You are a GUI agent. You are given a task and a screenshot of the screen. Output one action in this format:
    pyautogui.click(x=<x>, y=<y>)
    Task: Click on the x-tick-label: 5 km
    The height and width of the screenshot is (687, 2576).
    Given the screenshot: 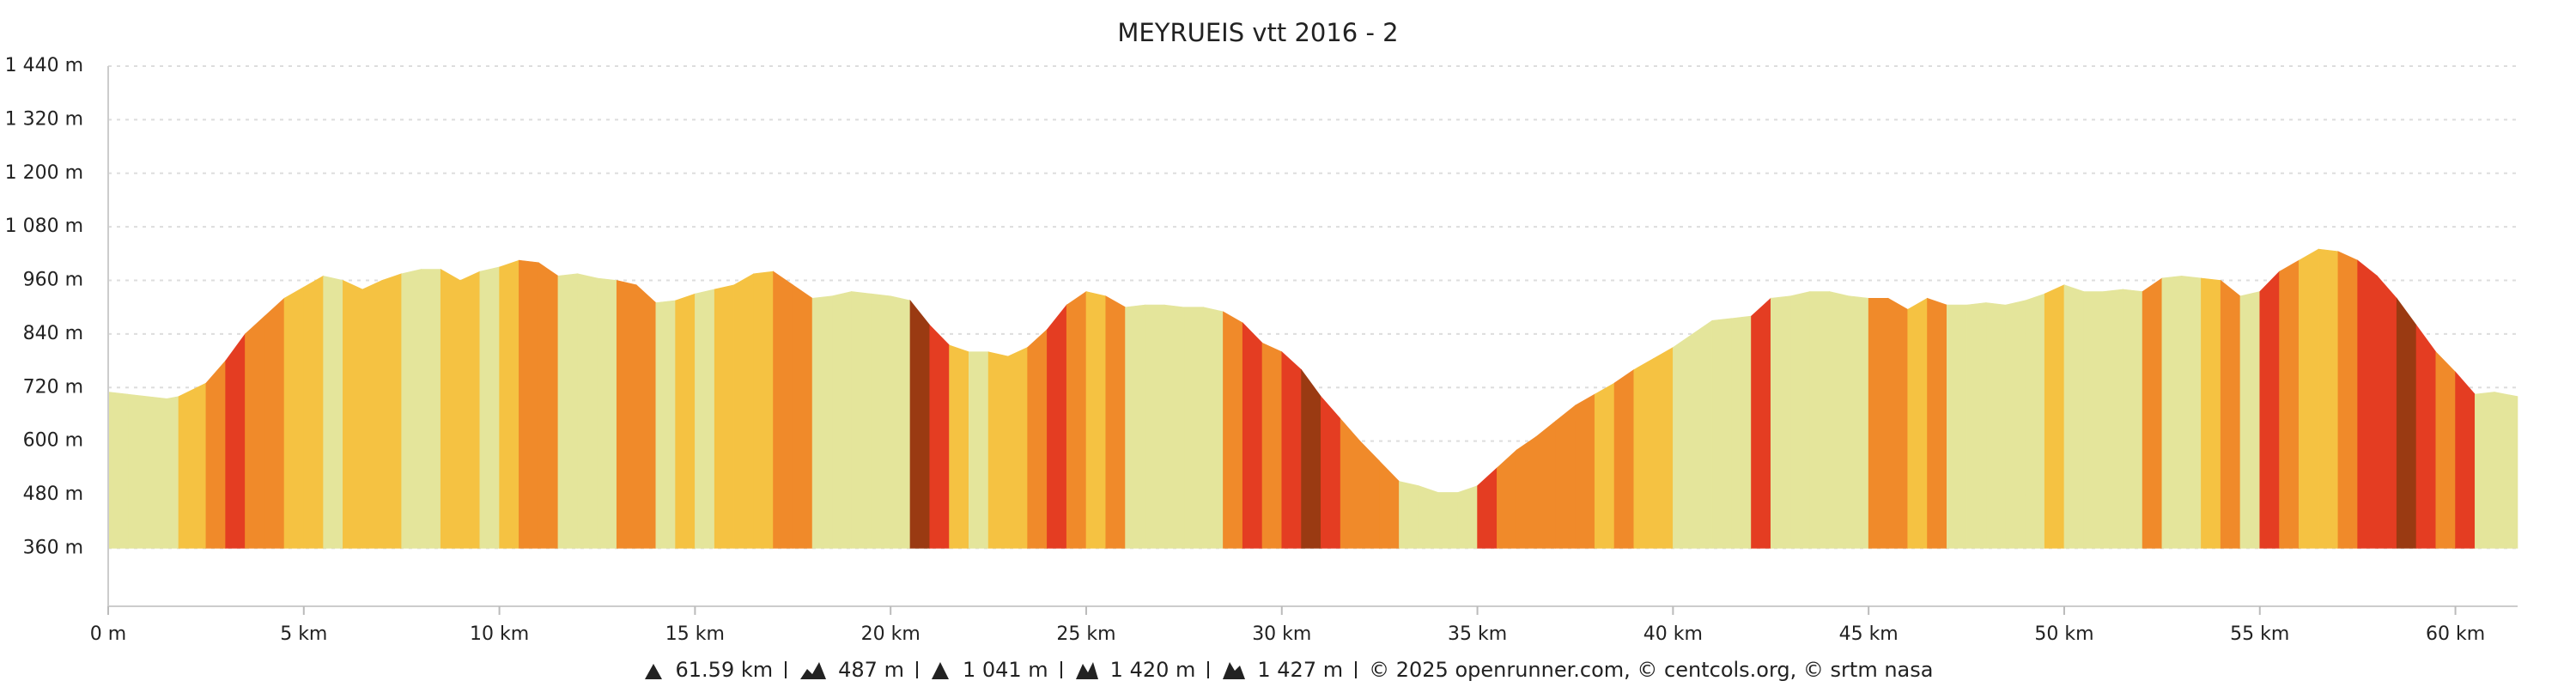 What is the action you would take?
    pyautogui.click(x=303, y=634)
    